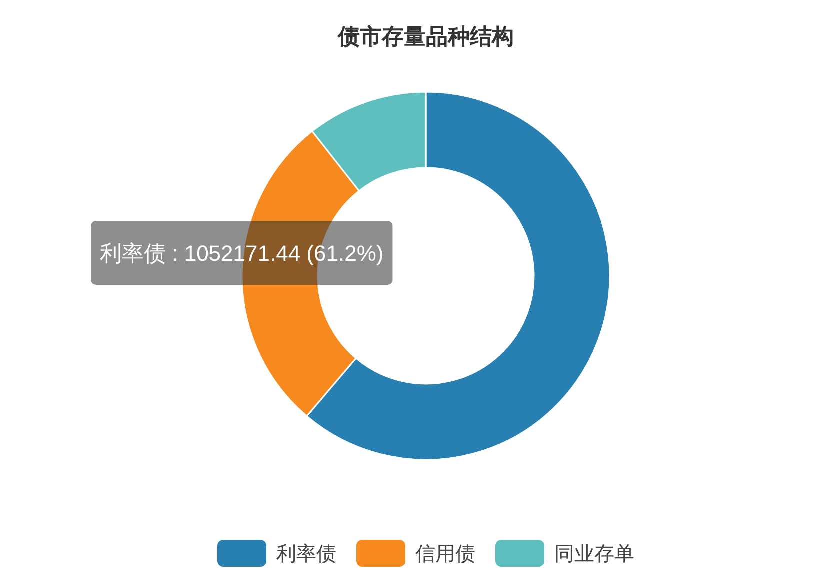 The image size is (818, 576). I want to click on legend: 利率债 信用债 同业存单, so click(426, 553).